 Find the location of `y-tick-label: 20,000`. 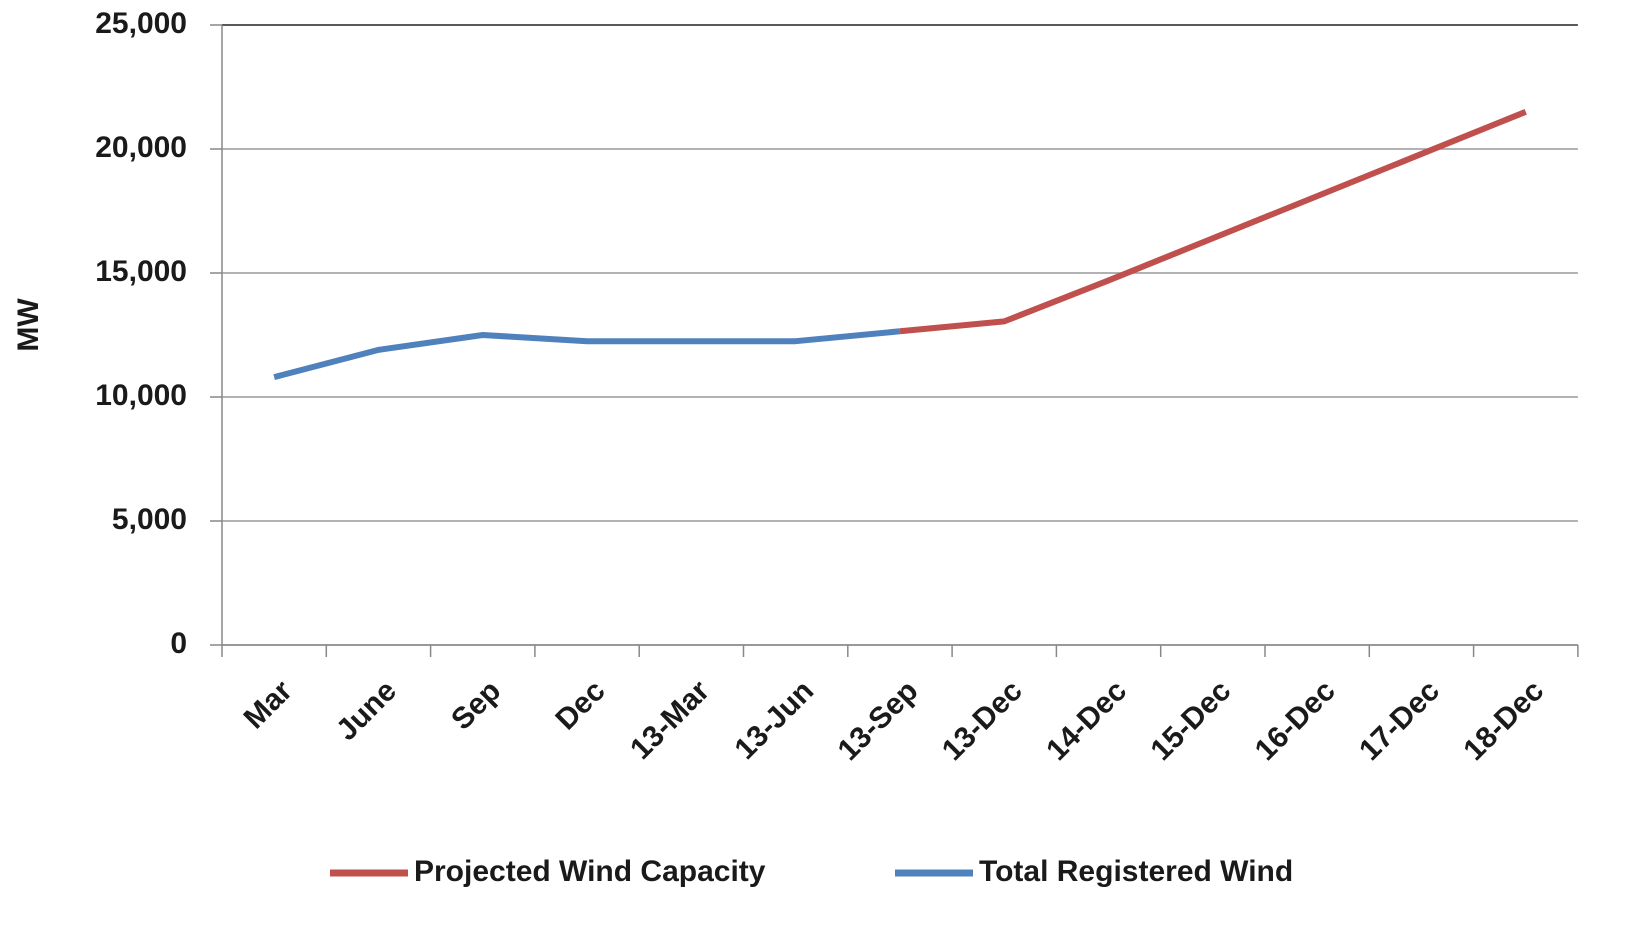

y-tick-label: 20,000 is located at coordinates (141, 147).